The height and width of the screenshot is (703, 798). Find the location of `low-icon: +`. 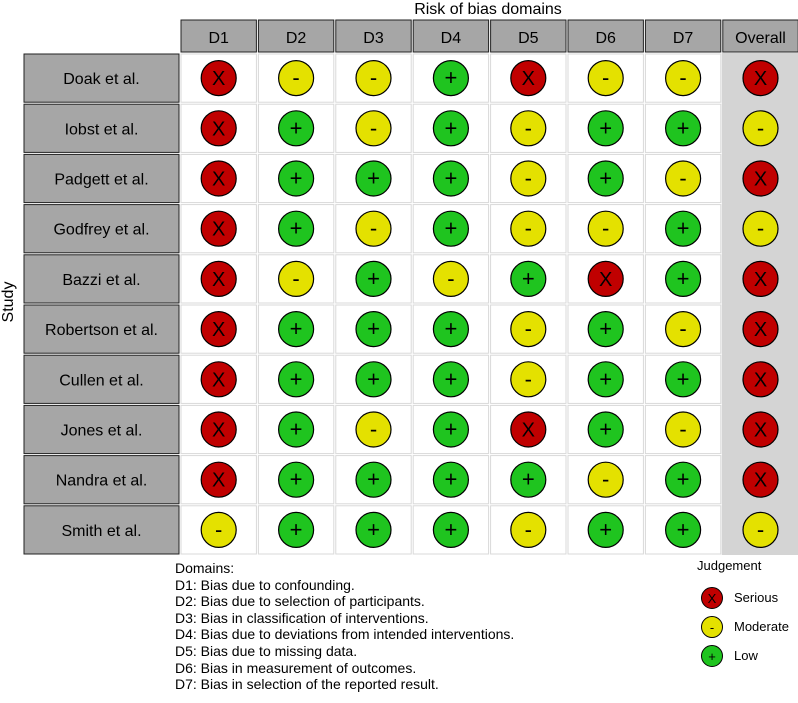

low-icon: + is located at coordinates (712, 656).